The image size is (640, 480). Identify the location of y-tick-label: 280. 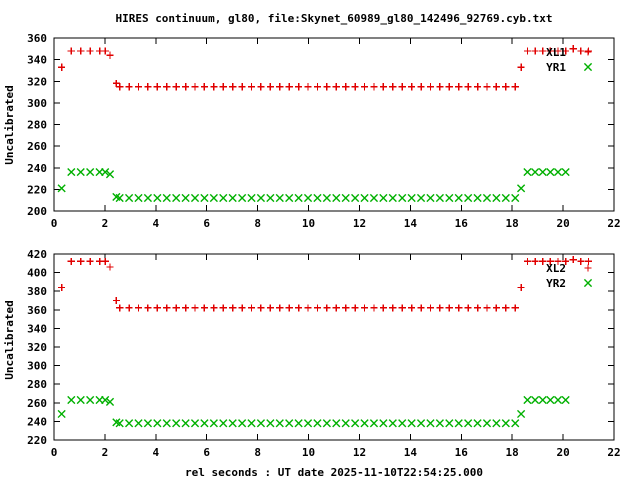
(37, 125).